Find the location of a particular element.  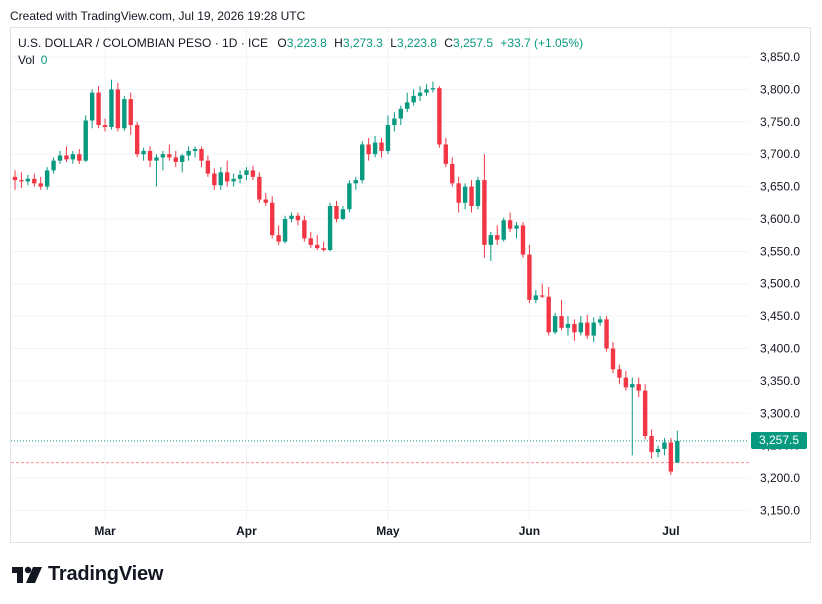

tradingview-brand: TradingView is located at coordinates (106, 574).